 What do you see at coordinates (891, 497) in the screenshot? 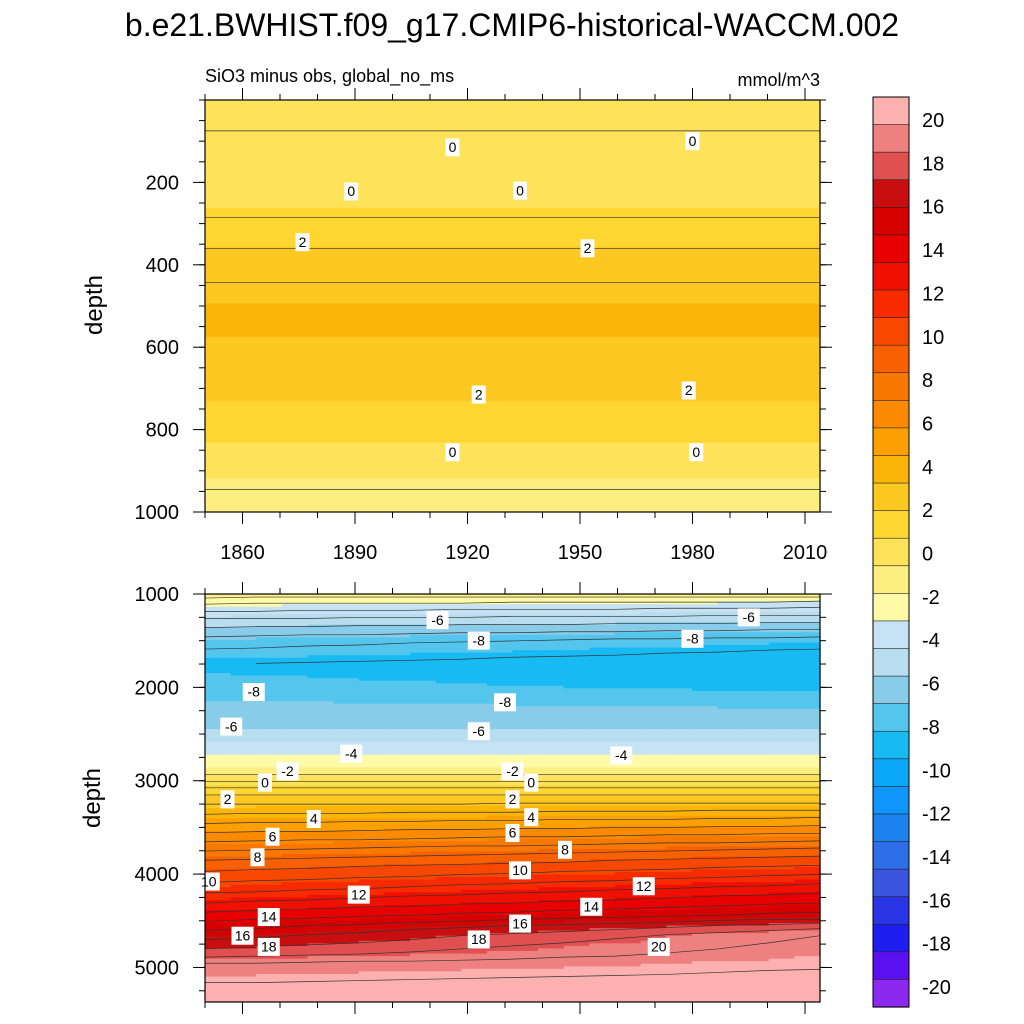
I see `colorbar-swatch` at bounding box center [891, 497].